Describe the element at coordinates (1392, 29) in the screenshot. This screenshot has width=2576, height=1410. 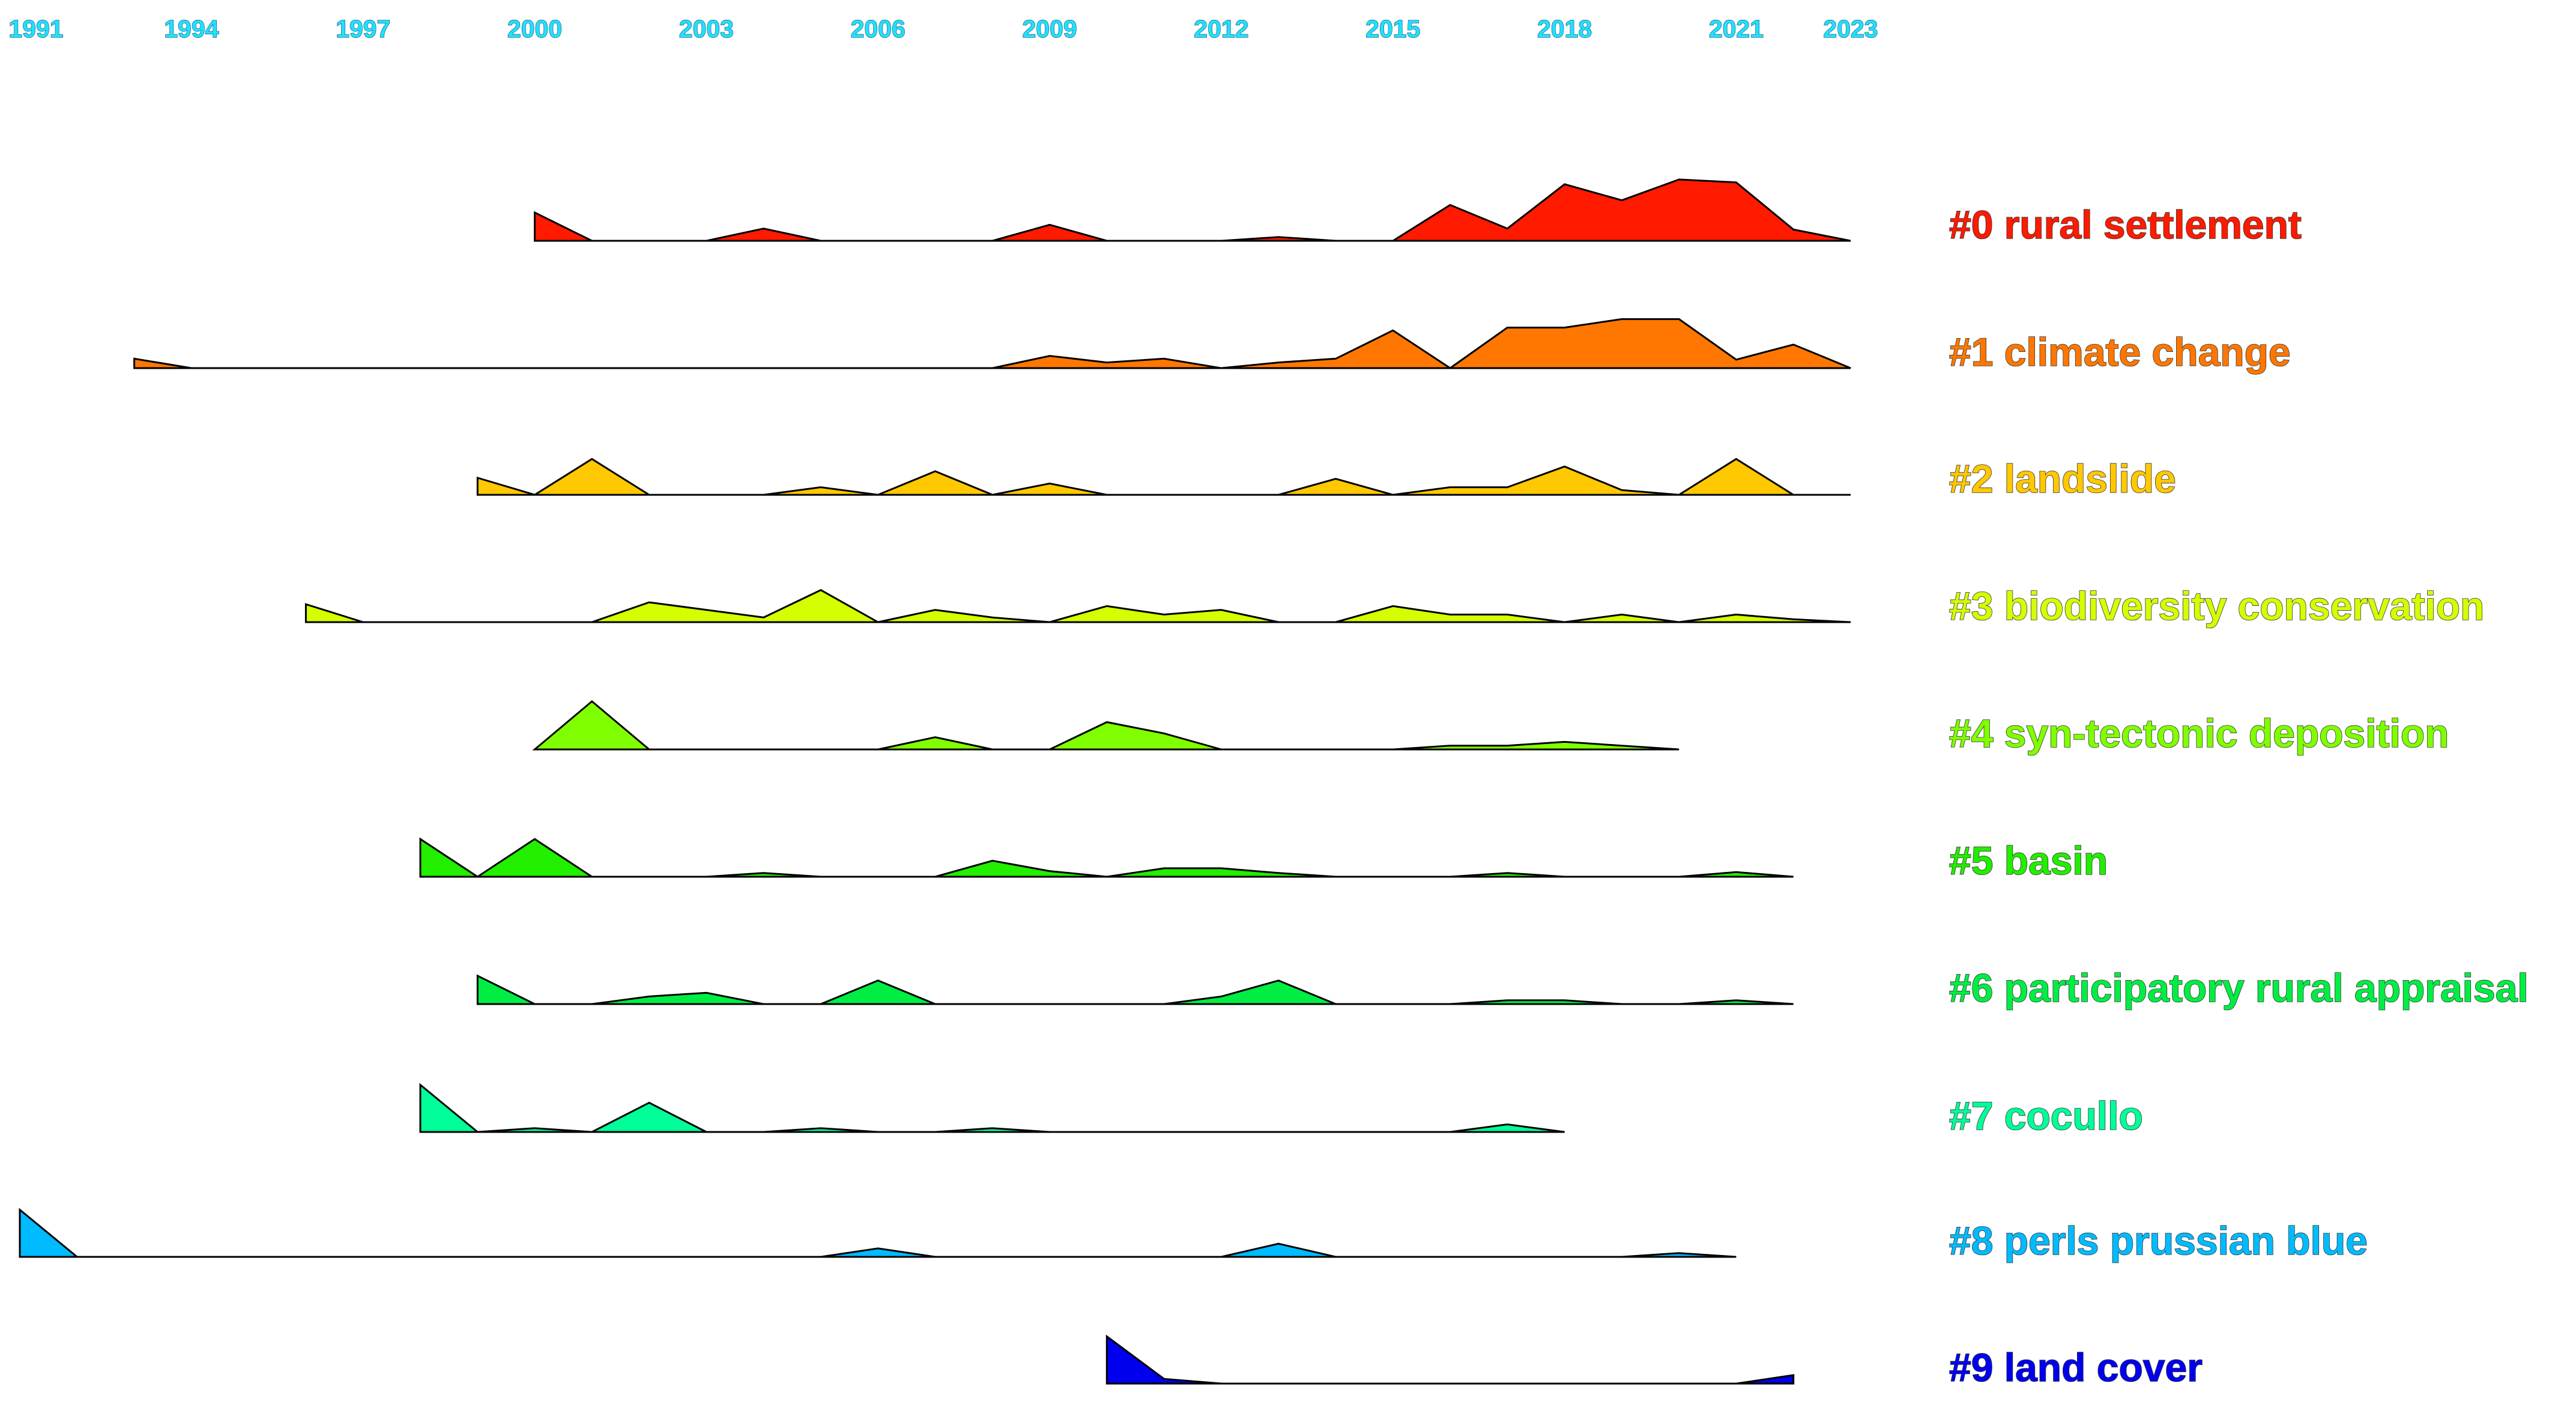
I see `x-tick-label-2015: 2015` at that location.